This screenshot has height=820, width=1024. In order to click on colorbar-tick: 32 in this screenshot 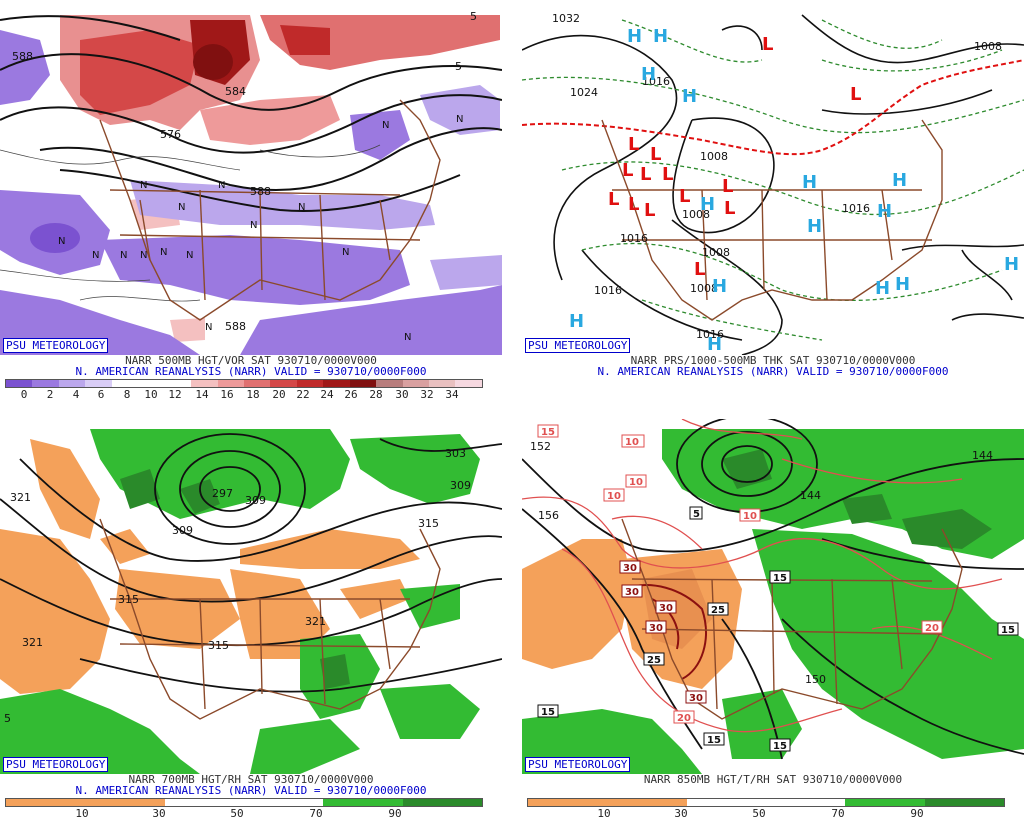, I will do `click(427, 394)`.